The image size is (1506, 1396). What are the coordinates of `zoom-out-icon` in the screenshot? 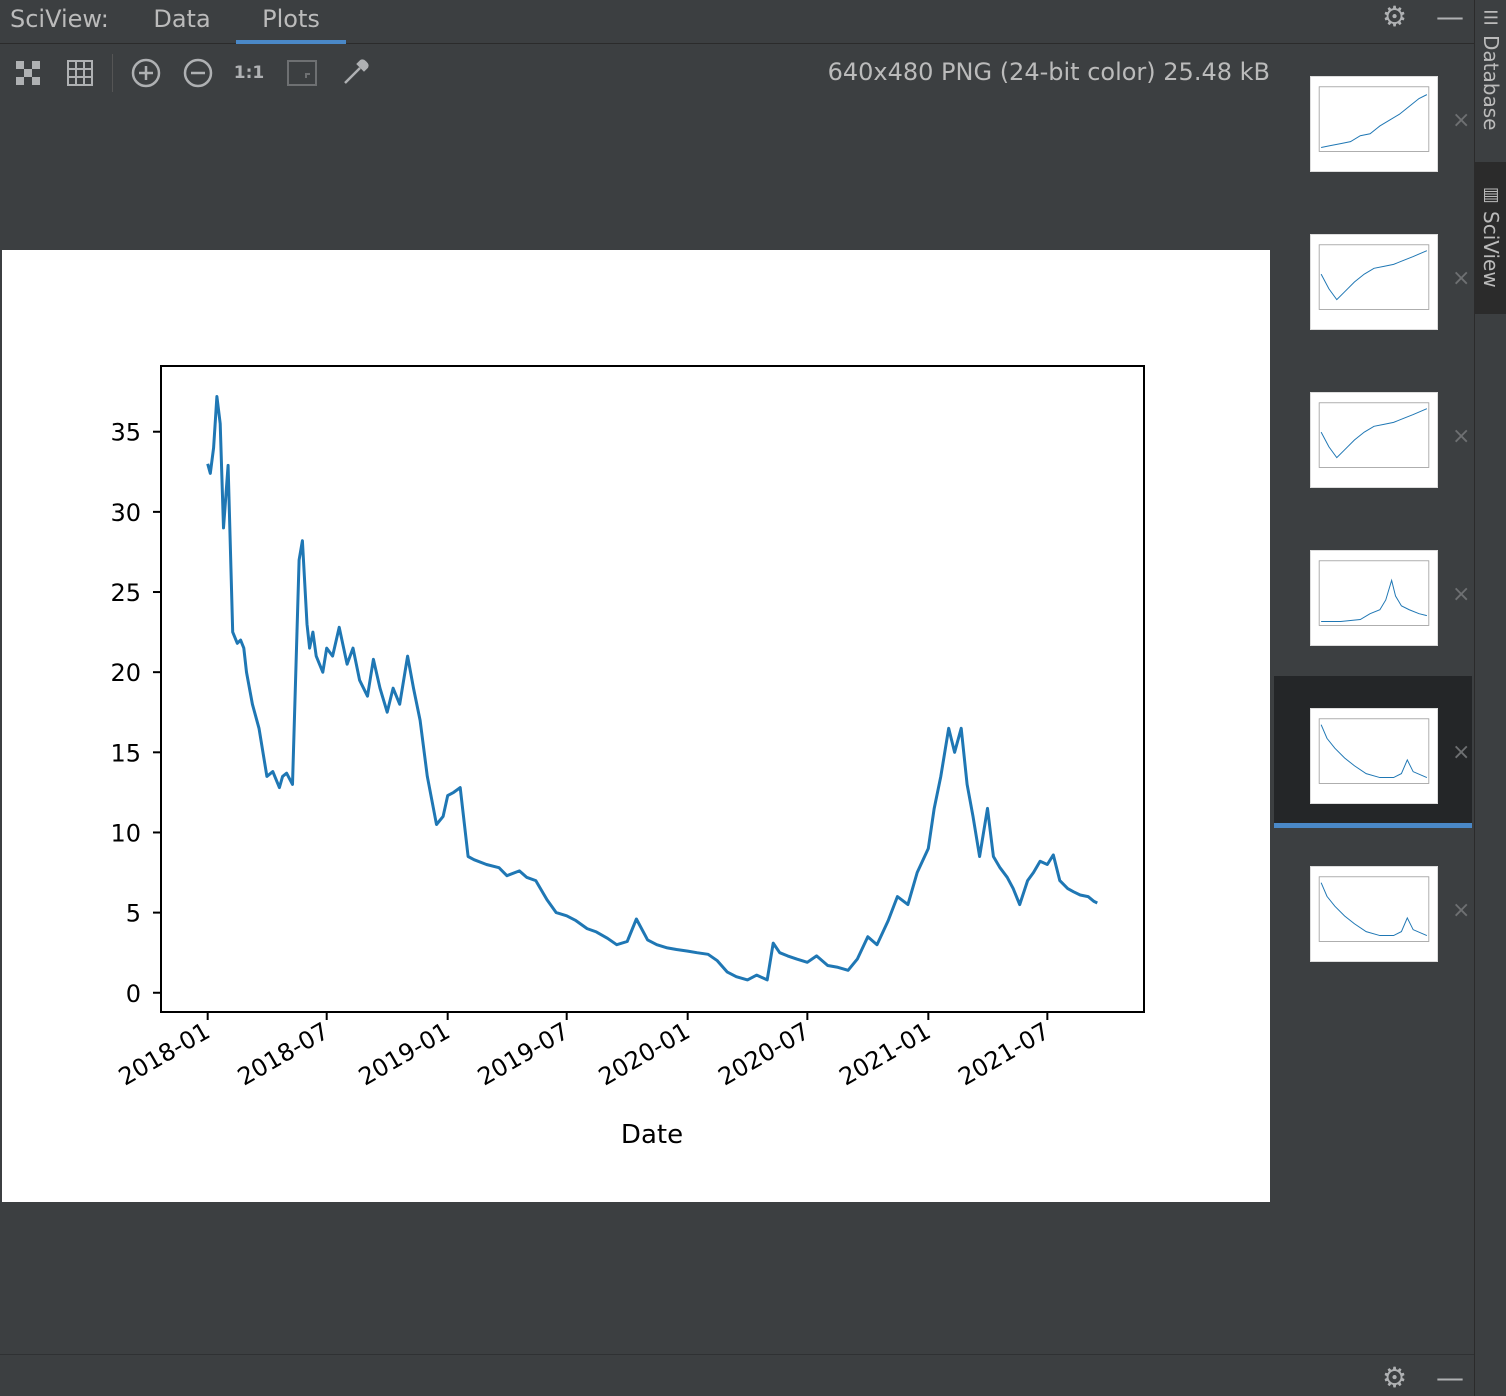 It's located at (198, 73).